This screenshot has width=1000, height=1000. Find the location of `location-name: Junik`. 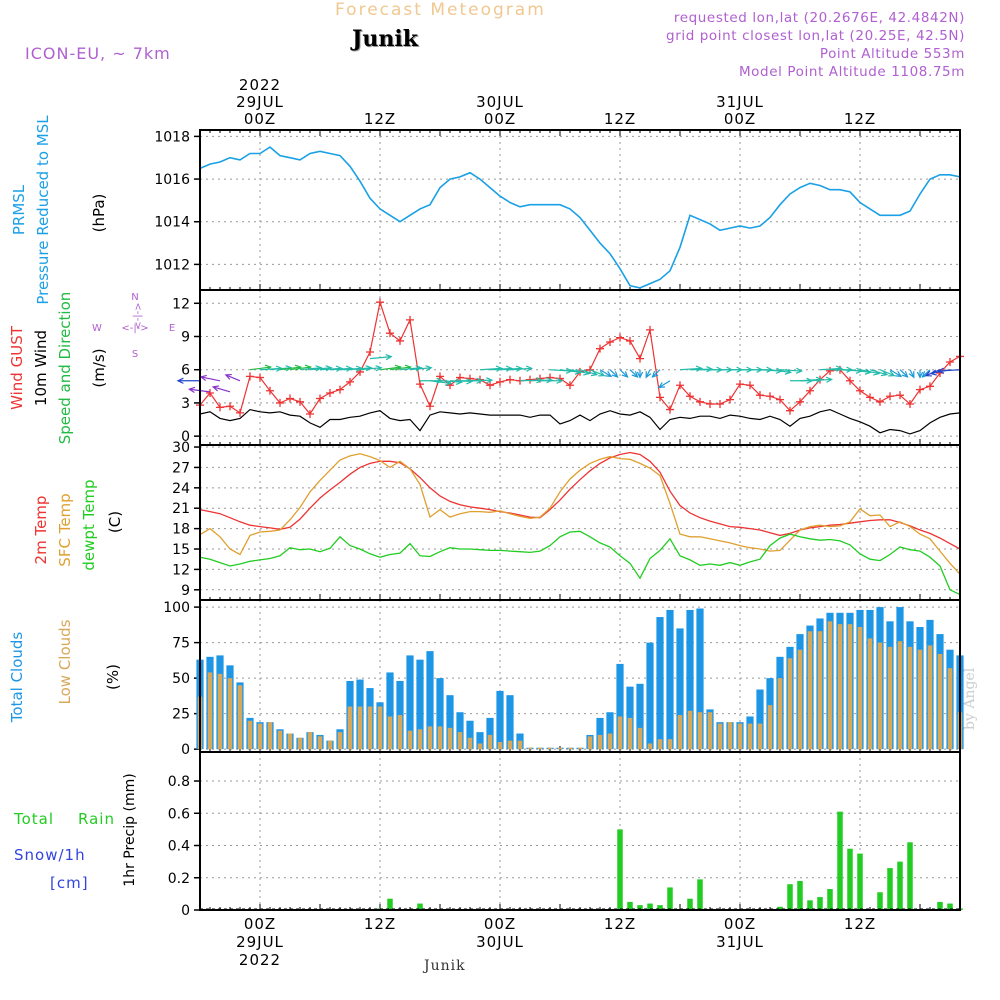

location-name: Junik is located at coordinates (385, 39).